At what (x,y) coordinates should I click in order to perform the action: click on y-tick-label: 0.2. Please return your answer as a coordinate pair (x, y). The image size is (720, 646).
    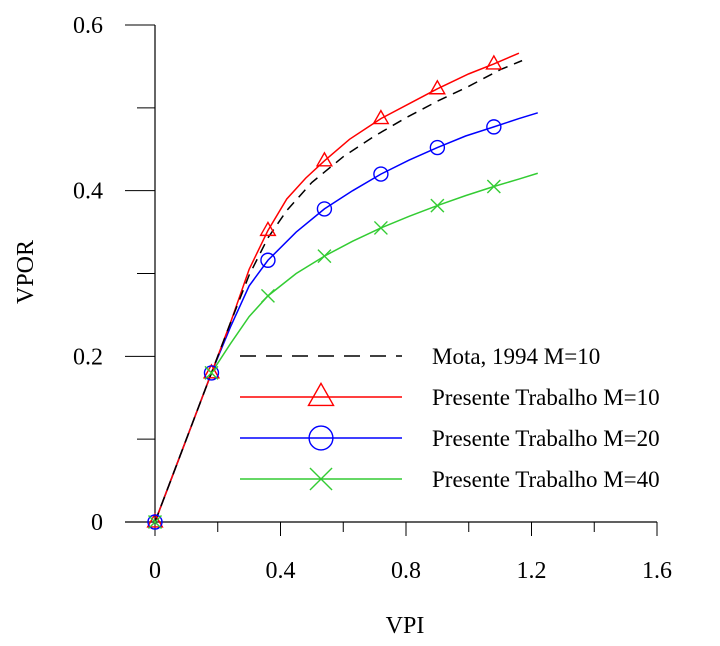
    Looking at the image, I should click on (88, 357).